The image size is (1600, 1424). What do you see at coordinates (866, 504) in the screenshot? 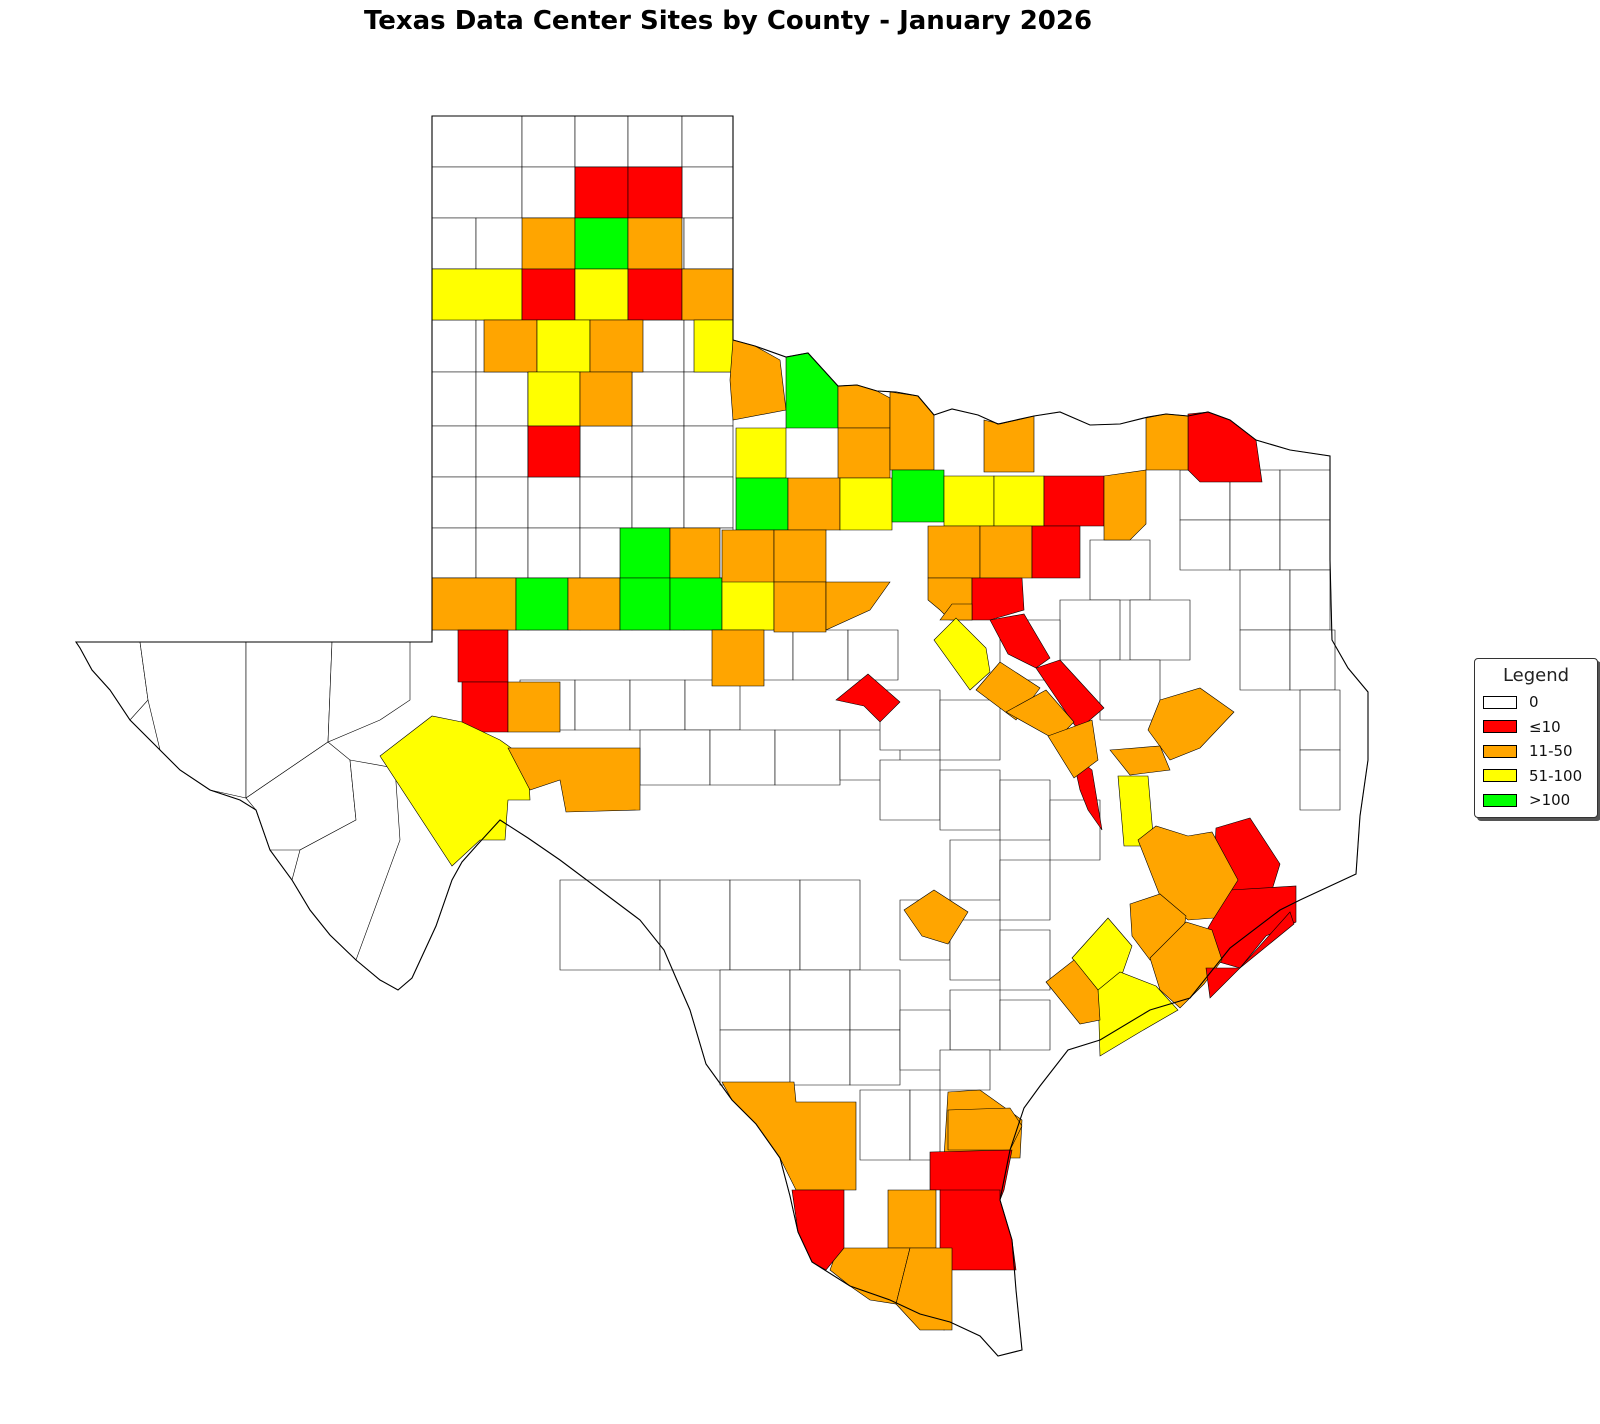
I see `county-north-r3c3` at bounding box center [866, 504].